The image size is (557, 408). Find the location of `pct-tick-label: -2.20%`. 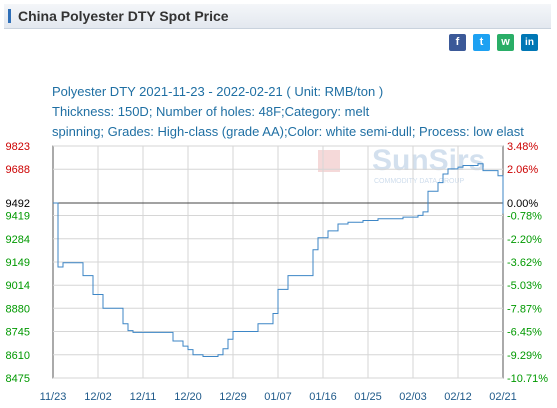

pct-tick-label: -2.20% is located at coordinates (524, 240).